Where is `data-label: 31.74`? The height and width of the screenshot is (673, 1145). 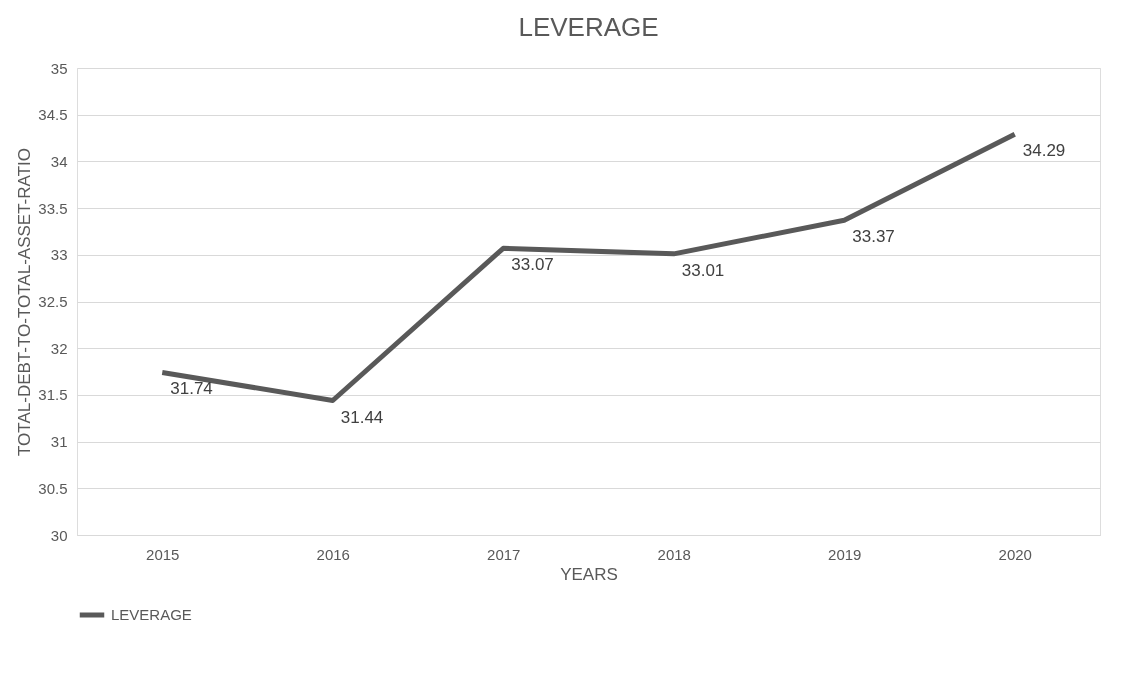
data-label: 31.74 is located at coordinates (191, 389).